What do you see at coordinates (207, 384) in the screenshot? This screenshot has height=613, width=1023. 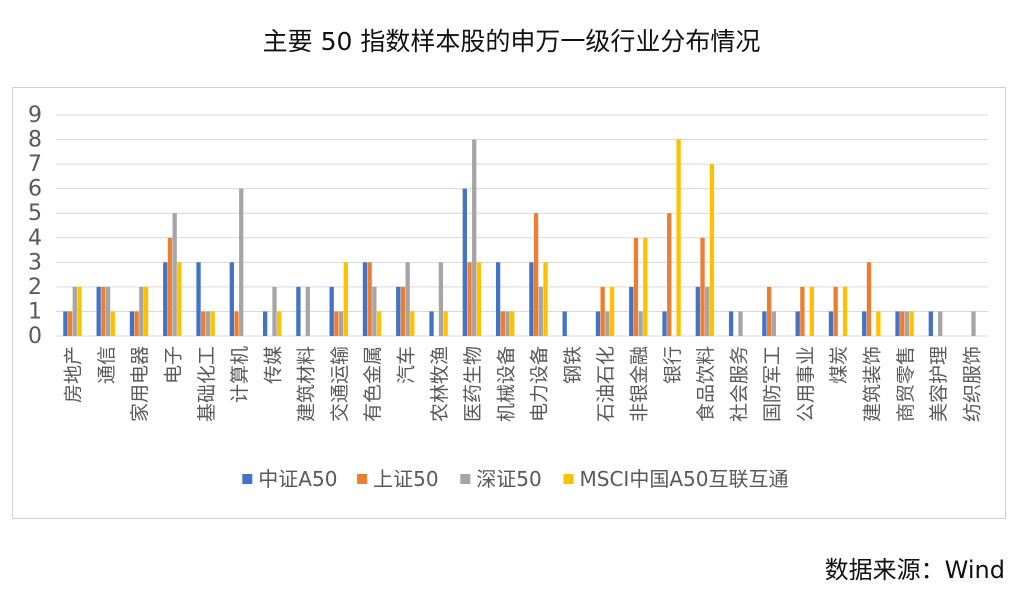 I see `x-tick-label: 基础化工` at bounding box center [207, 384].